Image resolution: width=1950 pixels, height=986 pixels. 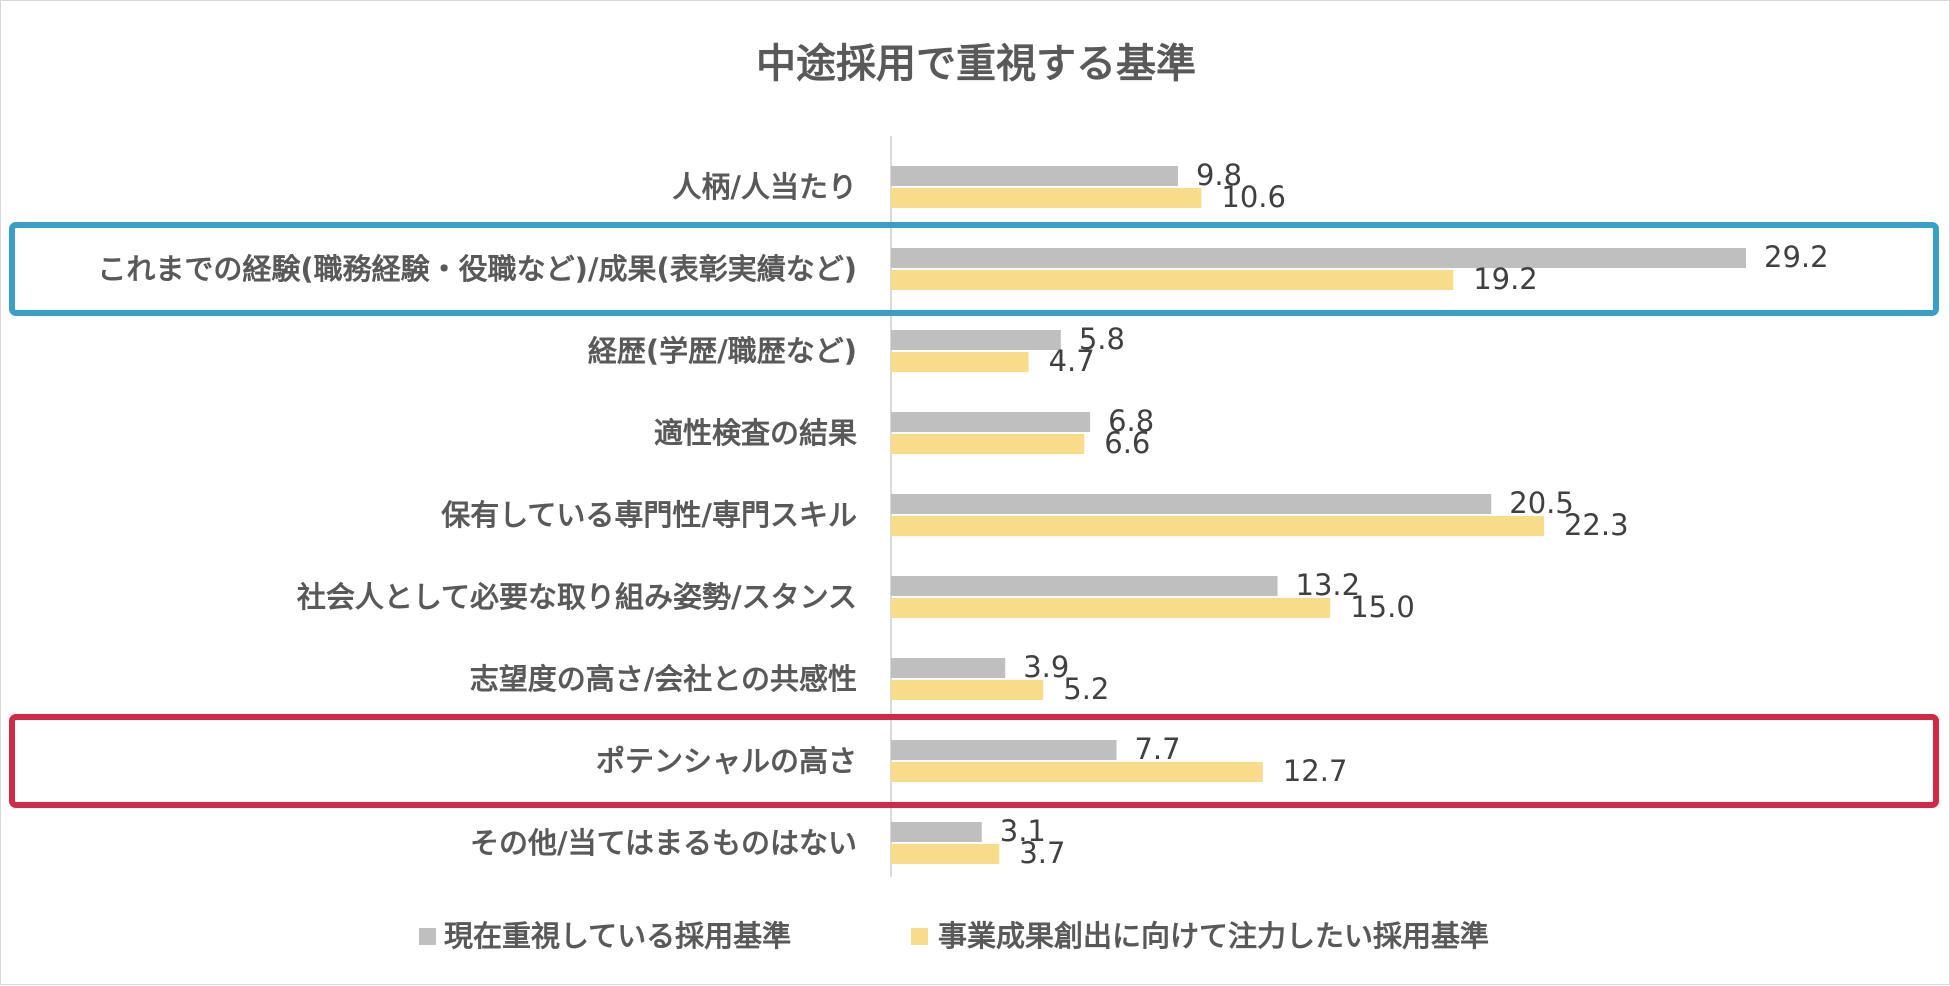 I want to click on data-label: 20.5, so click(x=1541, y=503).